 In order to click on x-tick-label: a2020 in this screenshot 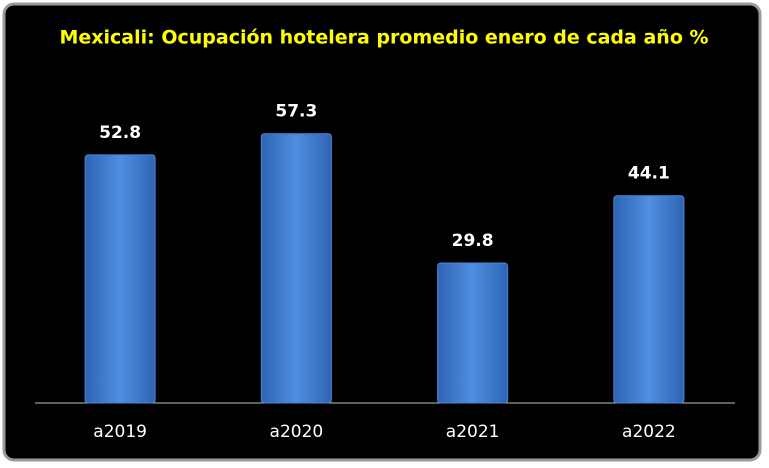, I will do `click(297, 432)`.